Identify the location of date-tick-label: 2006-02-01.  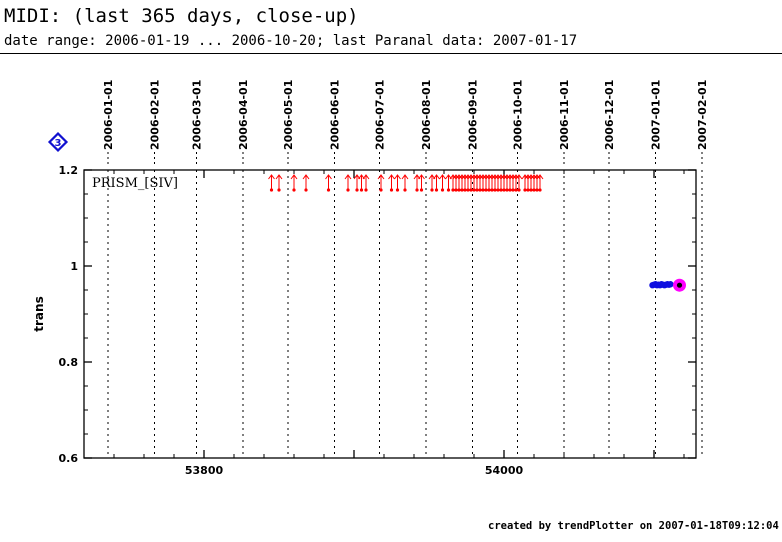
(155, 115).